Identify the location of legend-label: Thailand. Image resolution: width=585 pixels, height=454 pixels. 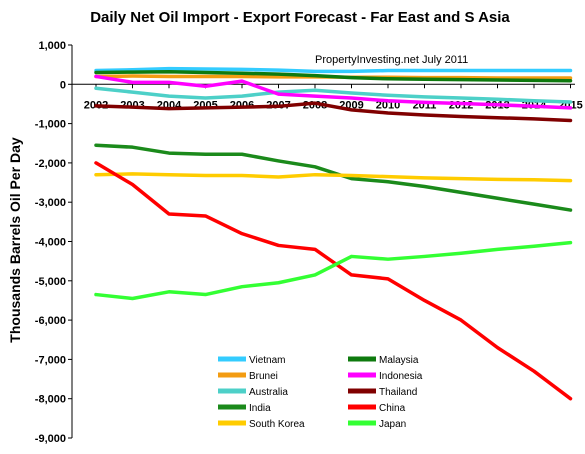
(398, 392).